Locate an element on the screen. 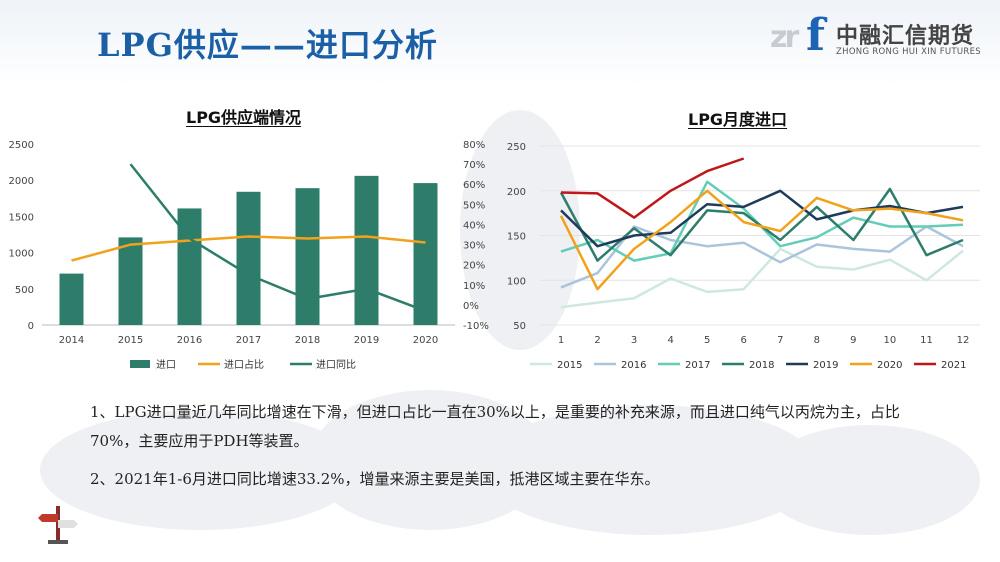  x-tick-label: 2 is located at coordinates (597, 340).